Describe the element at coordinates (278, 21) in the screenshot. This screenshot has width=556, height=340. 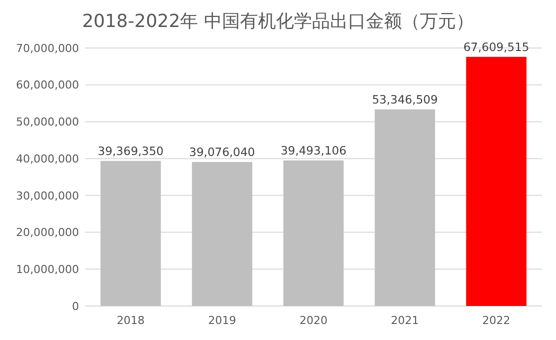
I see `chart-title: 2018-2022年 中国有机化学品出口金额（万元）` at that location.